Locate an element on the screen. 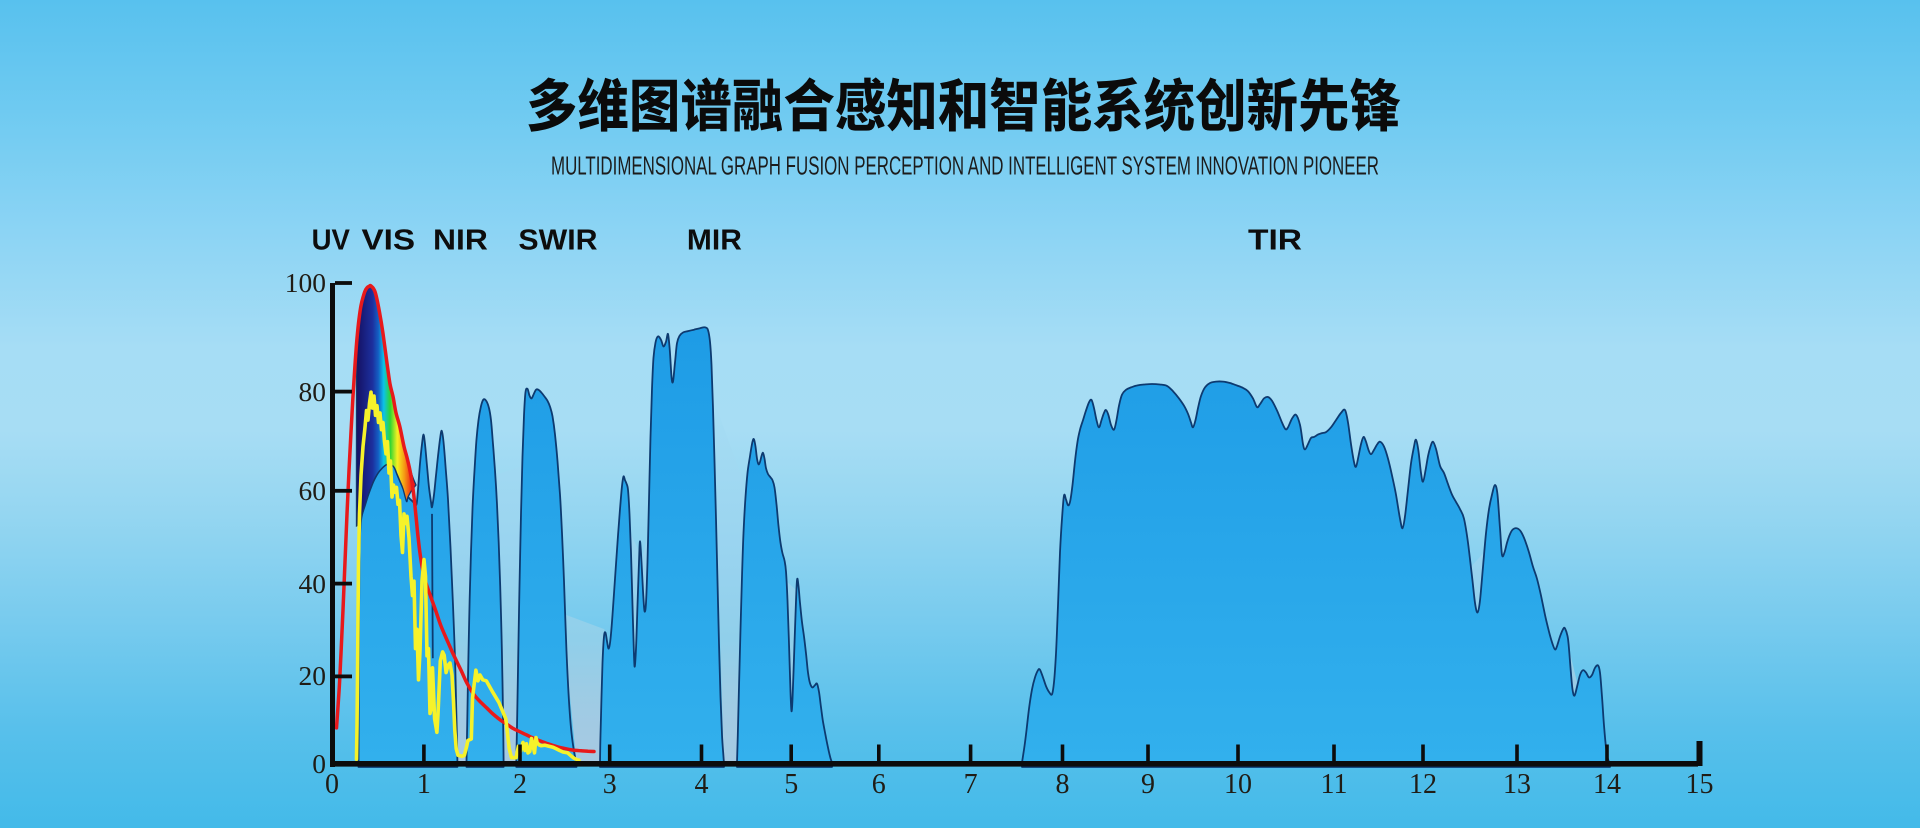 The height and width of the screenshot is (828, 1920). svg-text: SWIR is located at coordinates (557, 241).